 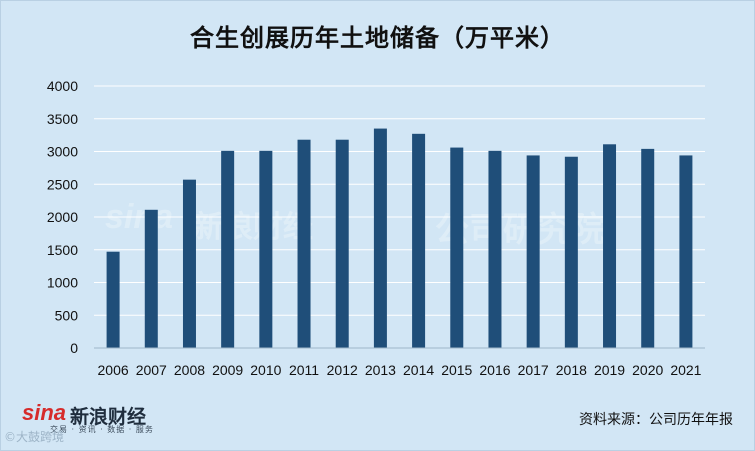 I want to click on bar-2020, so click(x=648, y=248).